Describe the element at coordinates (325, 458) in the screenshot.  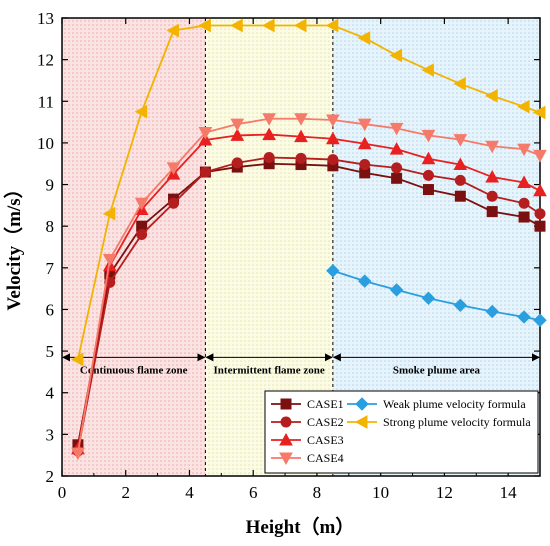
I see `legend-label: CASE4` at that location.